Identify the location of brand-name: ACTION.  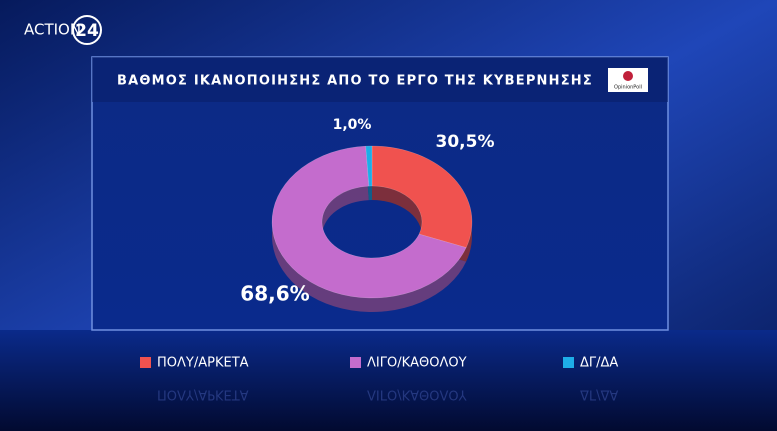
(52, 30).